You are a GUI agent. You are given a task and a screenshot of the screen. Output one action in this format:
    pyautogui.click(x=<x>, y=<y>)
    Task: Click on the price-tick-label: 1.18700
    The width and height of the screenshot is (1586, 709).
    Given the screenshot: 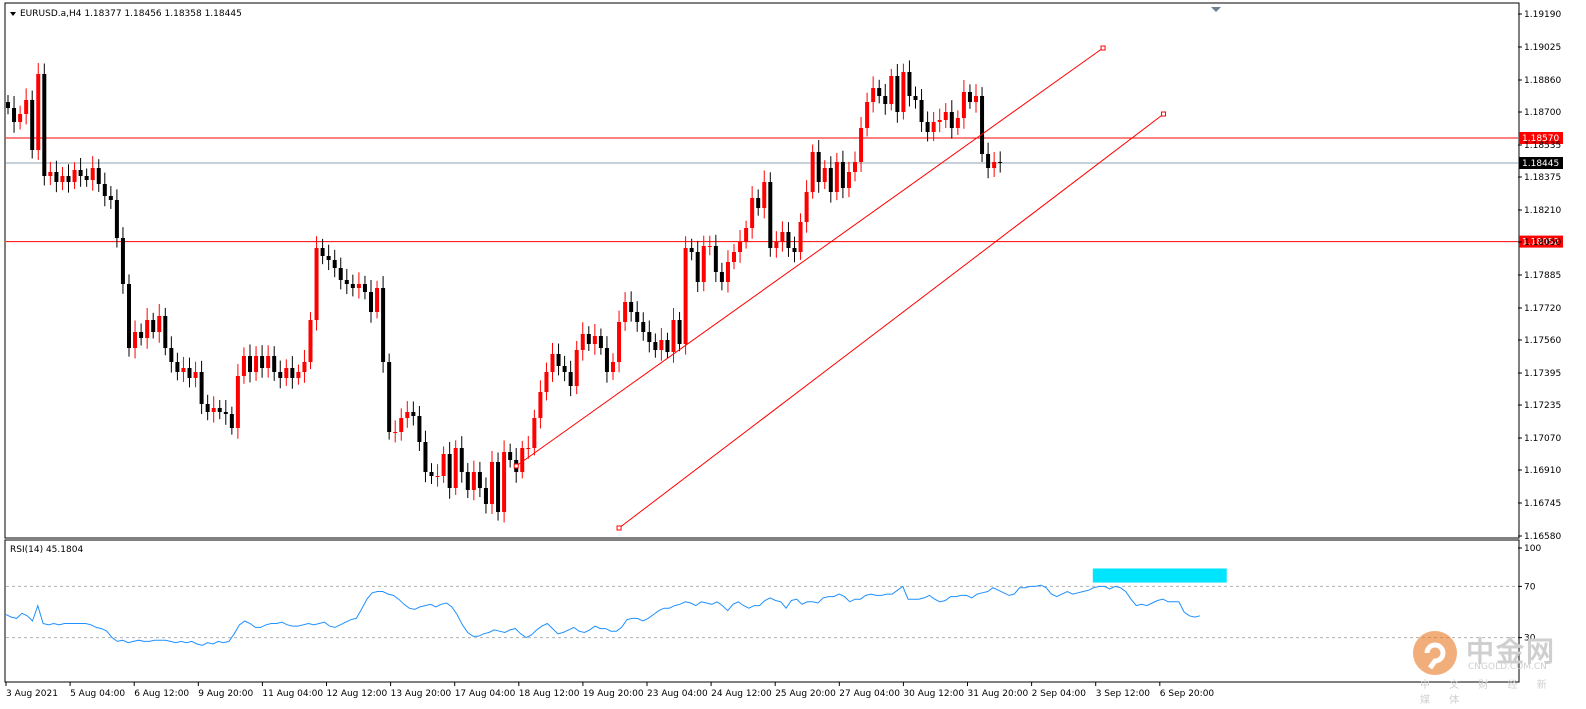 What is the action you would take?
    pyautogui.click(x=1542, y=113)
    